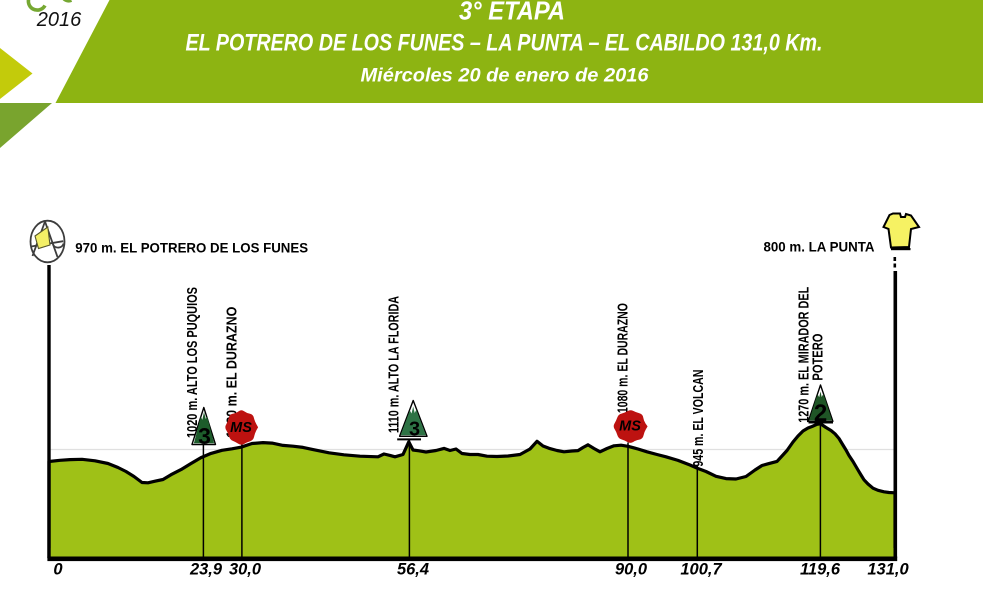  Describe the element at coordinates (245, 570) in the screenshot. I see `svg-text: 30,0` at that location.